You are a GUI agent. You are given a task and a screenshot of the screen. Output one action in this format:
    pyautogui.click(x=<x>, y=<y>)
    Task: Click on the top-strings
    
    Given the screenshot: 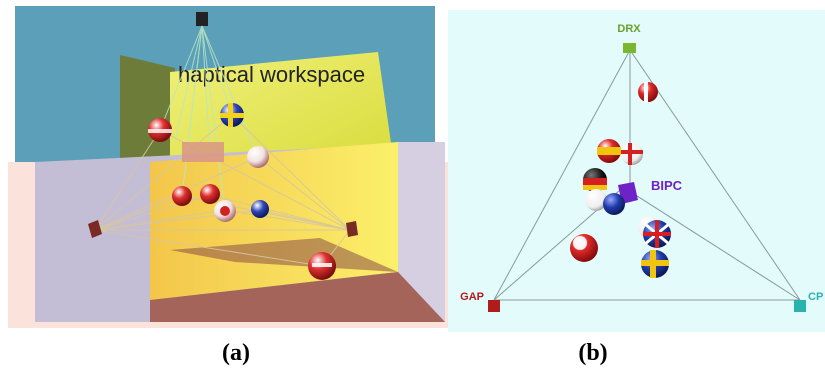 What is the action you would take?
    pyautogui.click(x=209, y=118)
    